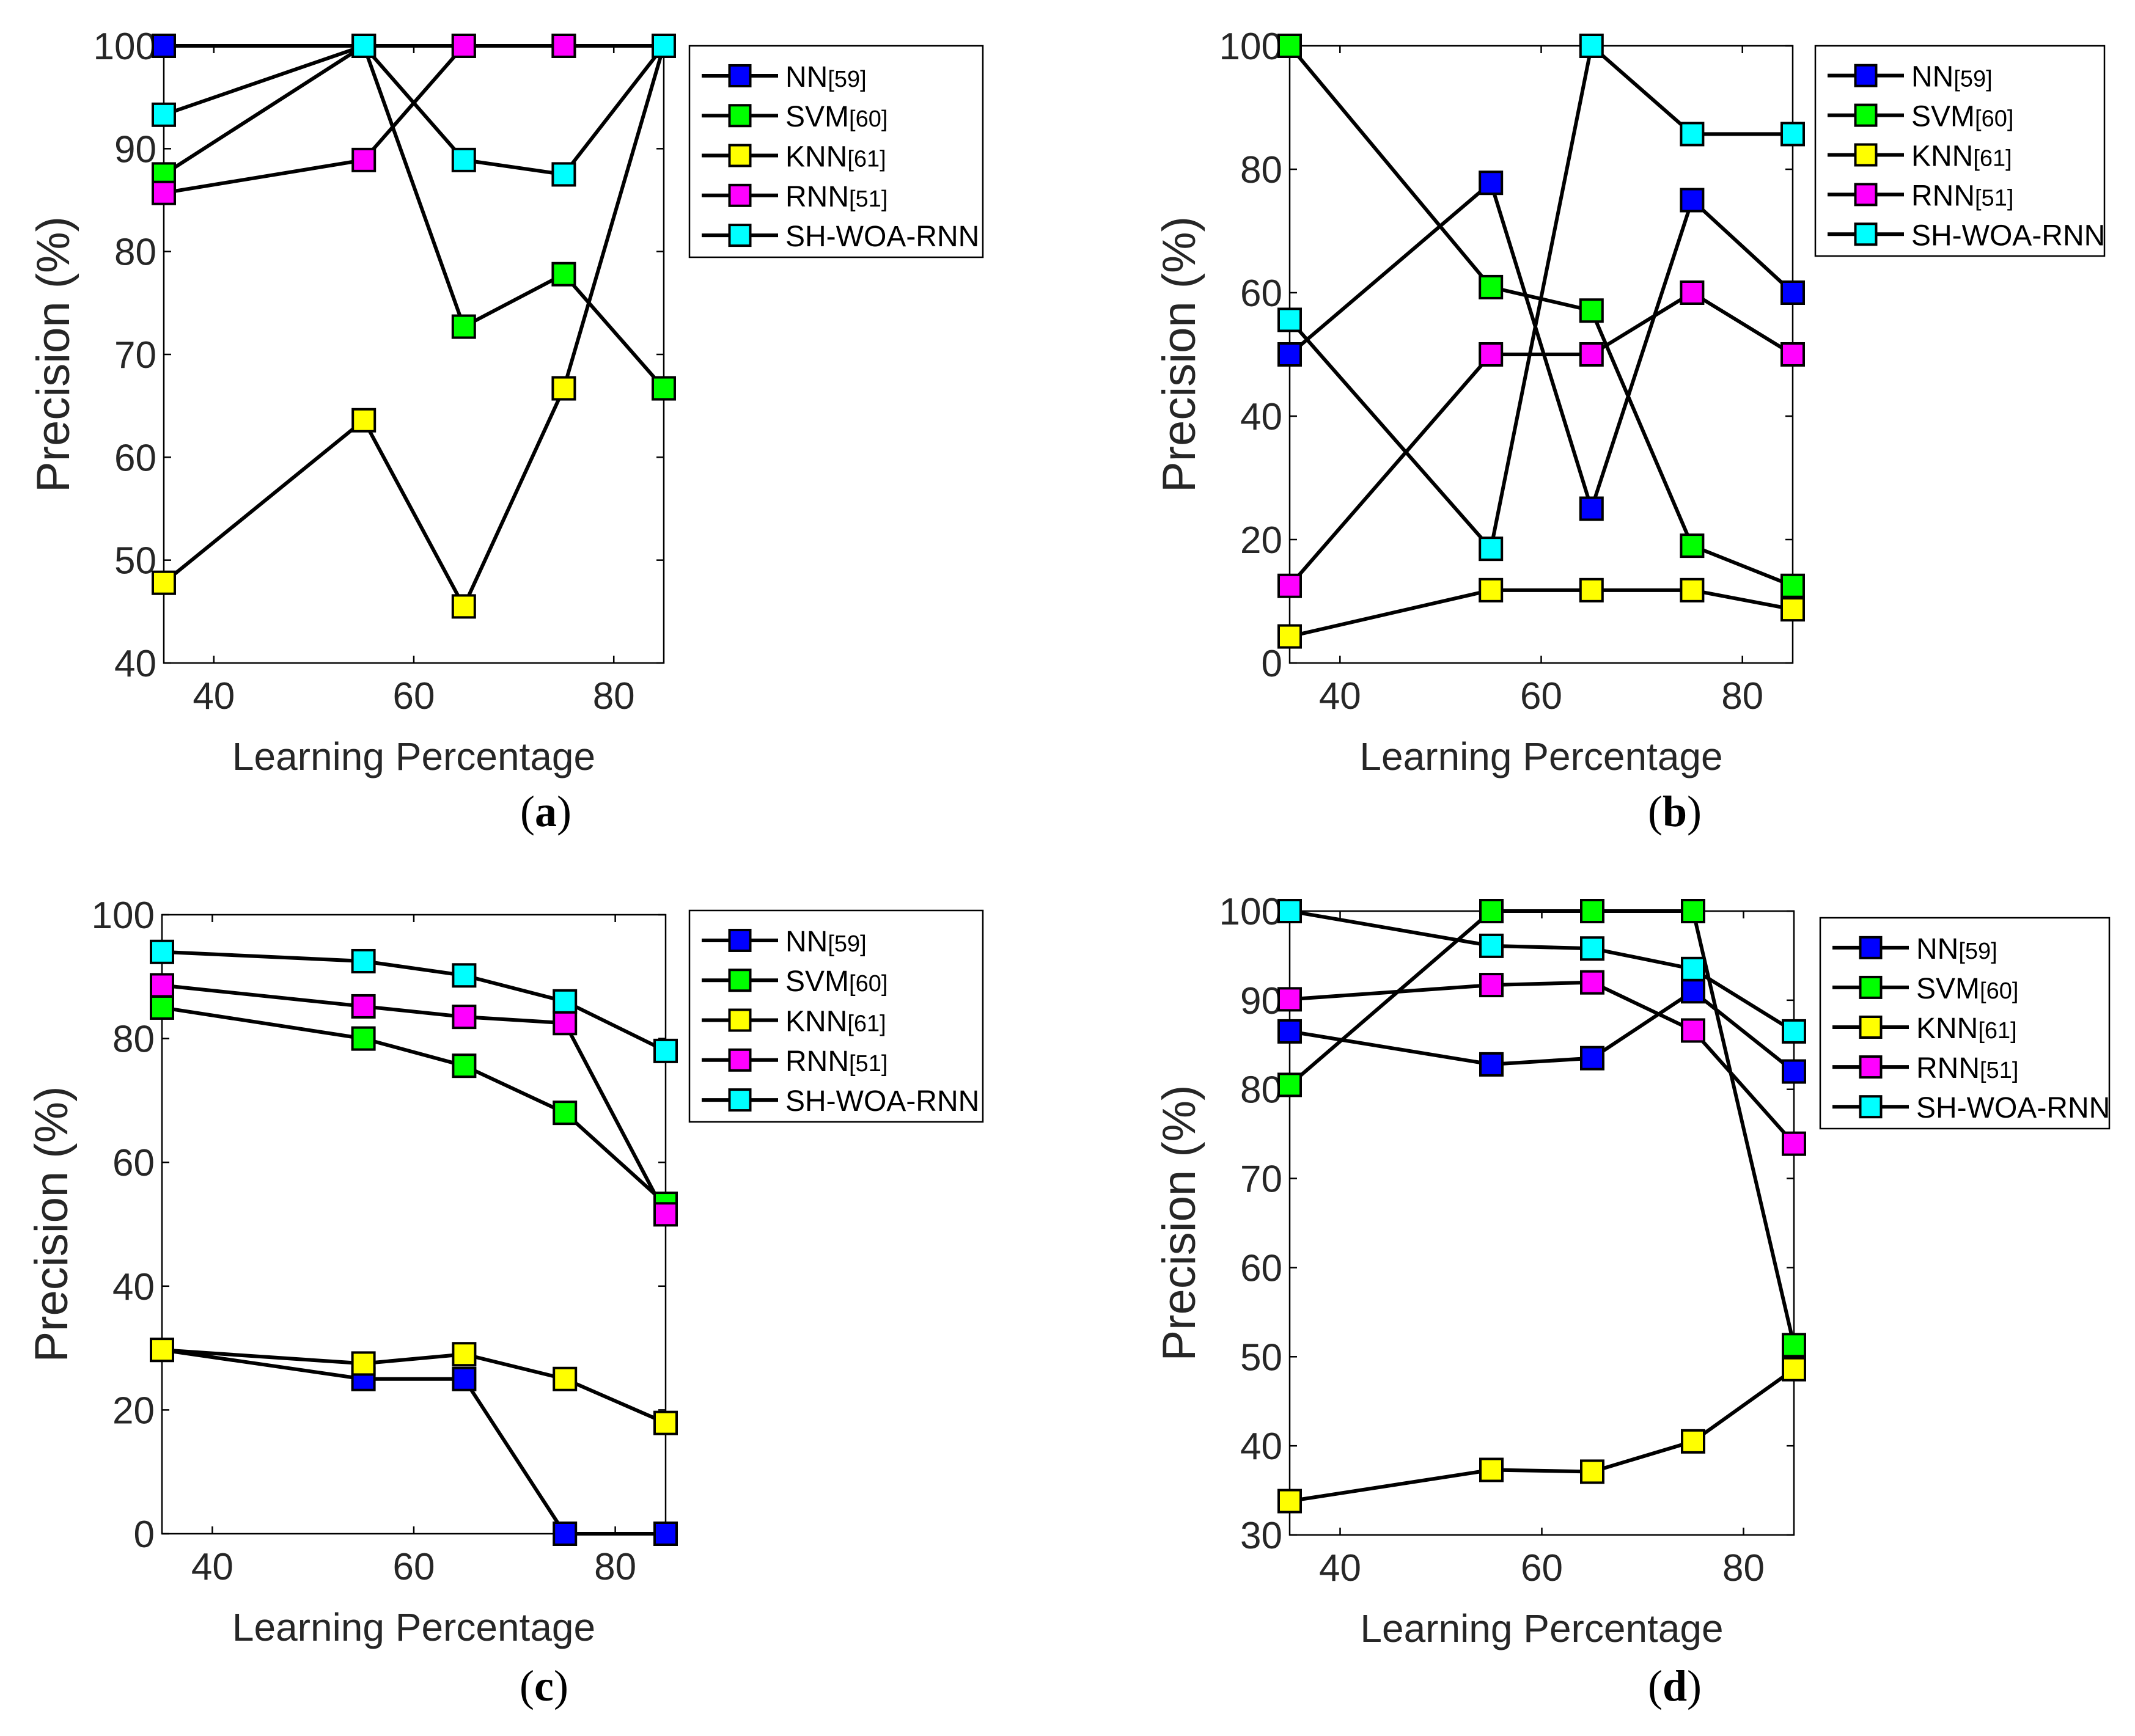 The width and height of the screenshot is (2135, 1736). I want to click on legend: NN[59] SVM[60] KNN[61] RNN[51] SH-WOA-RNN, so click(1959, 151).